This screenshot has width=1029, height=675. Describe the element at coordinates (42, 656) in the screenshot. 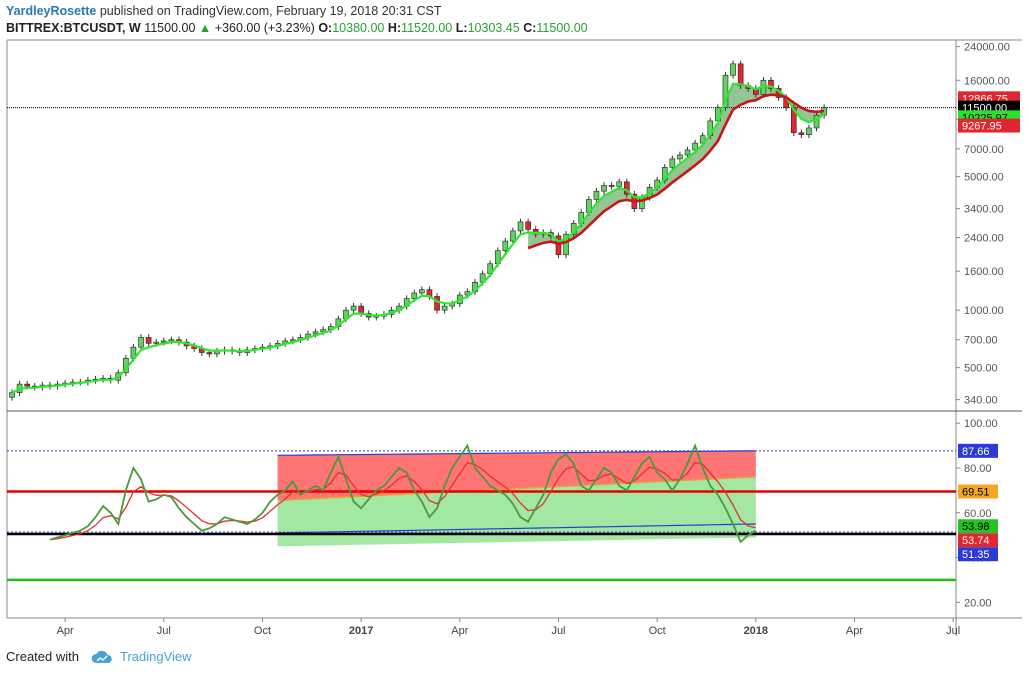

I see `created-with-text: Created with` at that location.